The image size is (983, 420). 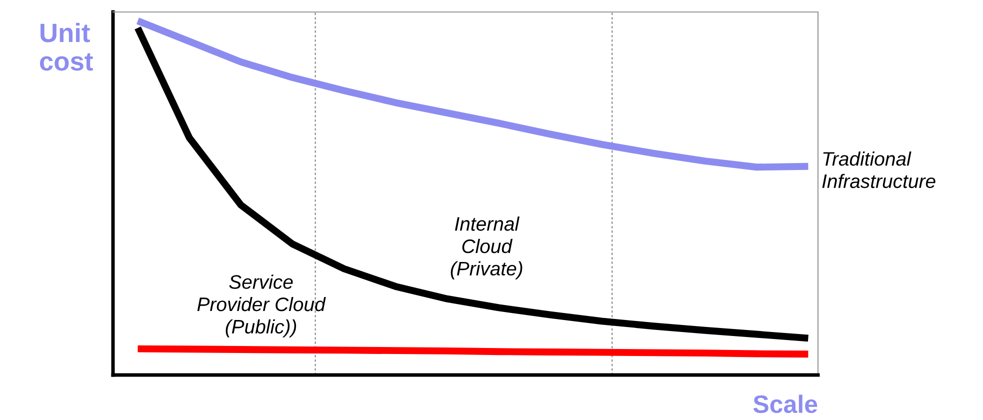 What do you see at coordinates (261, 306) in the screenshot?
I see `series-label: Service Provider Cloud (Public))` at bounding box center [261, 306].